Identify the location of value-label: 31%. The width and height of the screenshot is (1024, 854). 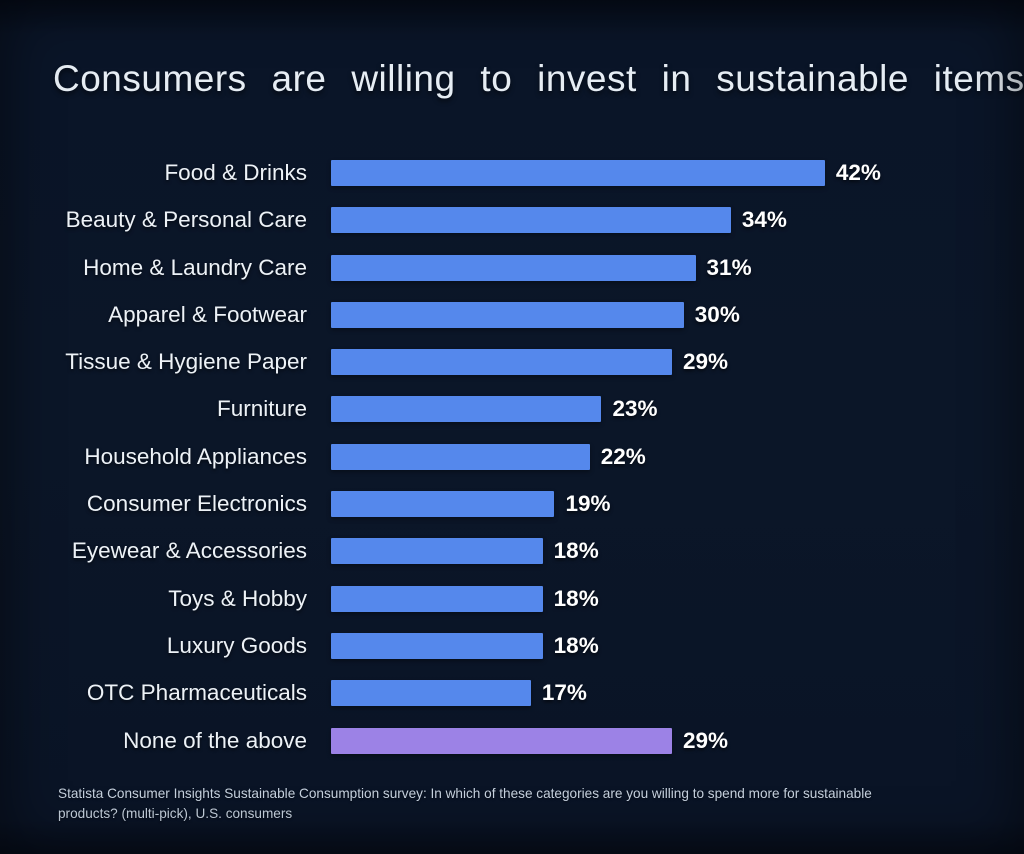
(729, 267).